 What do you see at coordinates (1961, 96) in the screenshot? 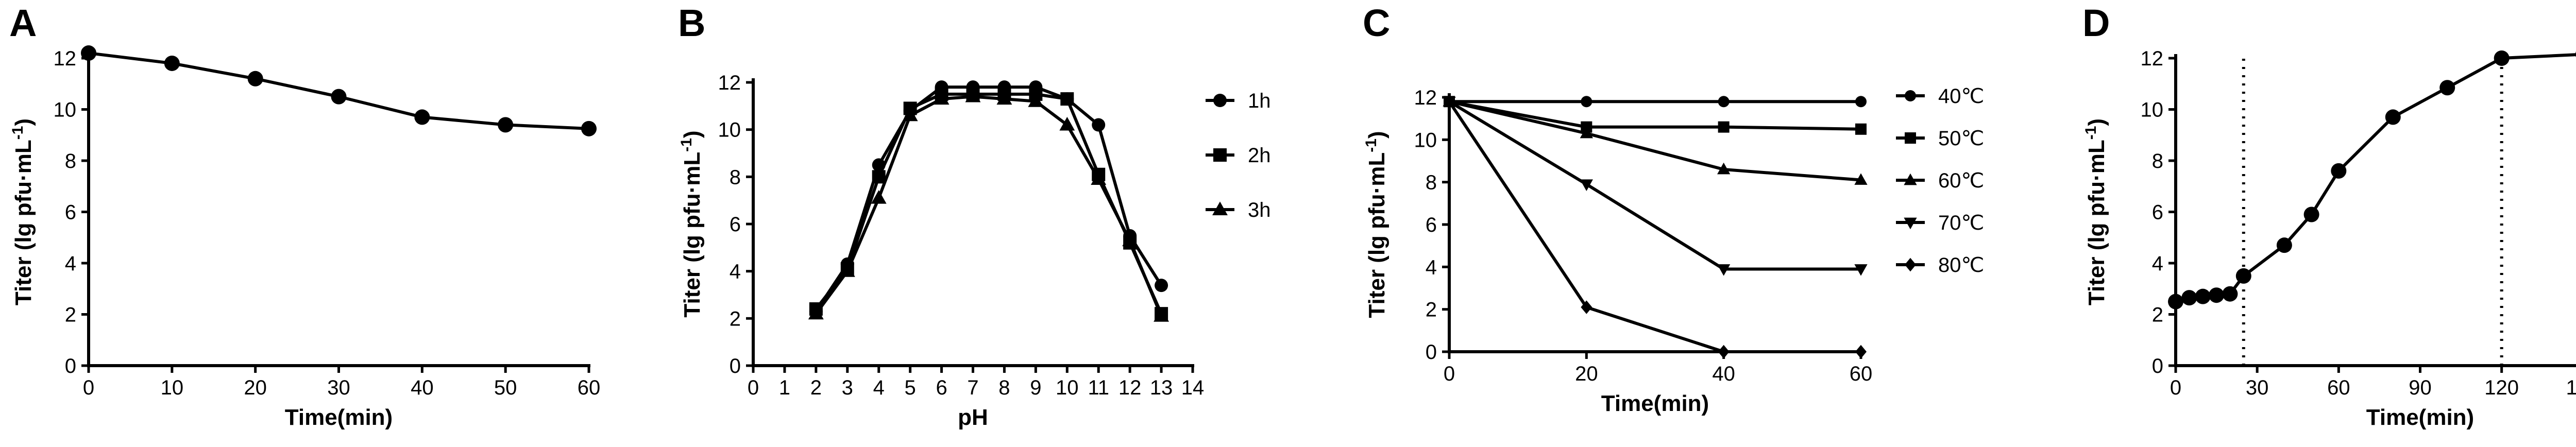
I see `legend-label: 40℃` at bounding box center [1961, 96].